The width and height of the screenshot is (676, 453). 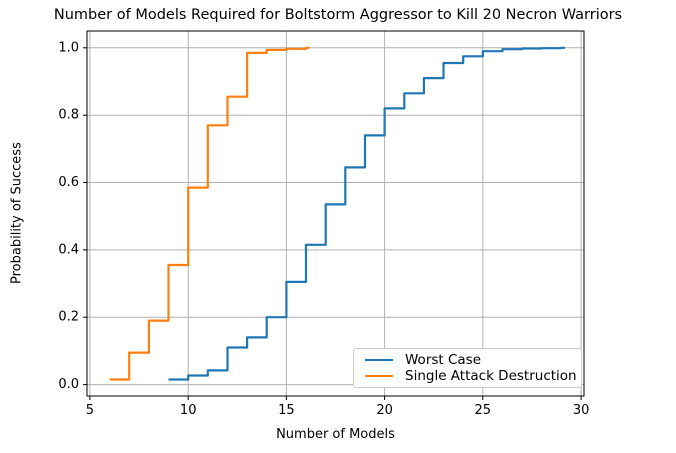 What do you see at coordinates (68, 47) in the screenshot?
I see `y-tick-label: 1.0` at bounding box center [68, 47].